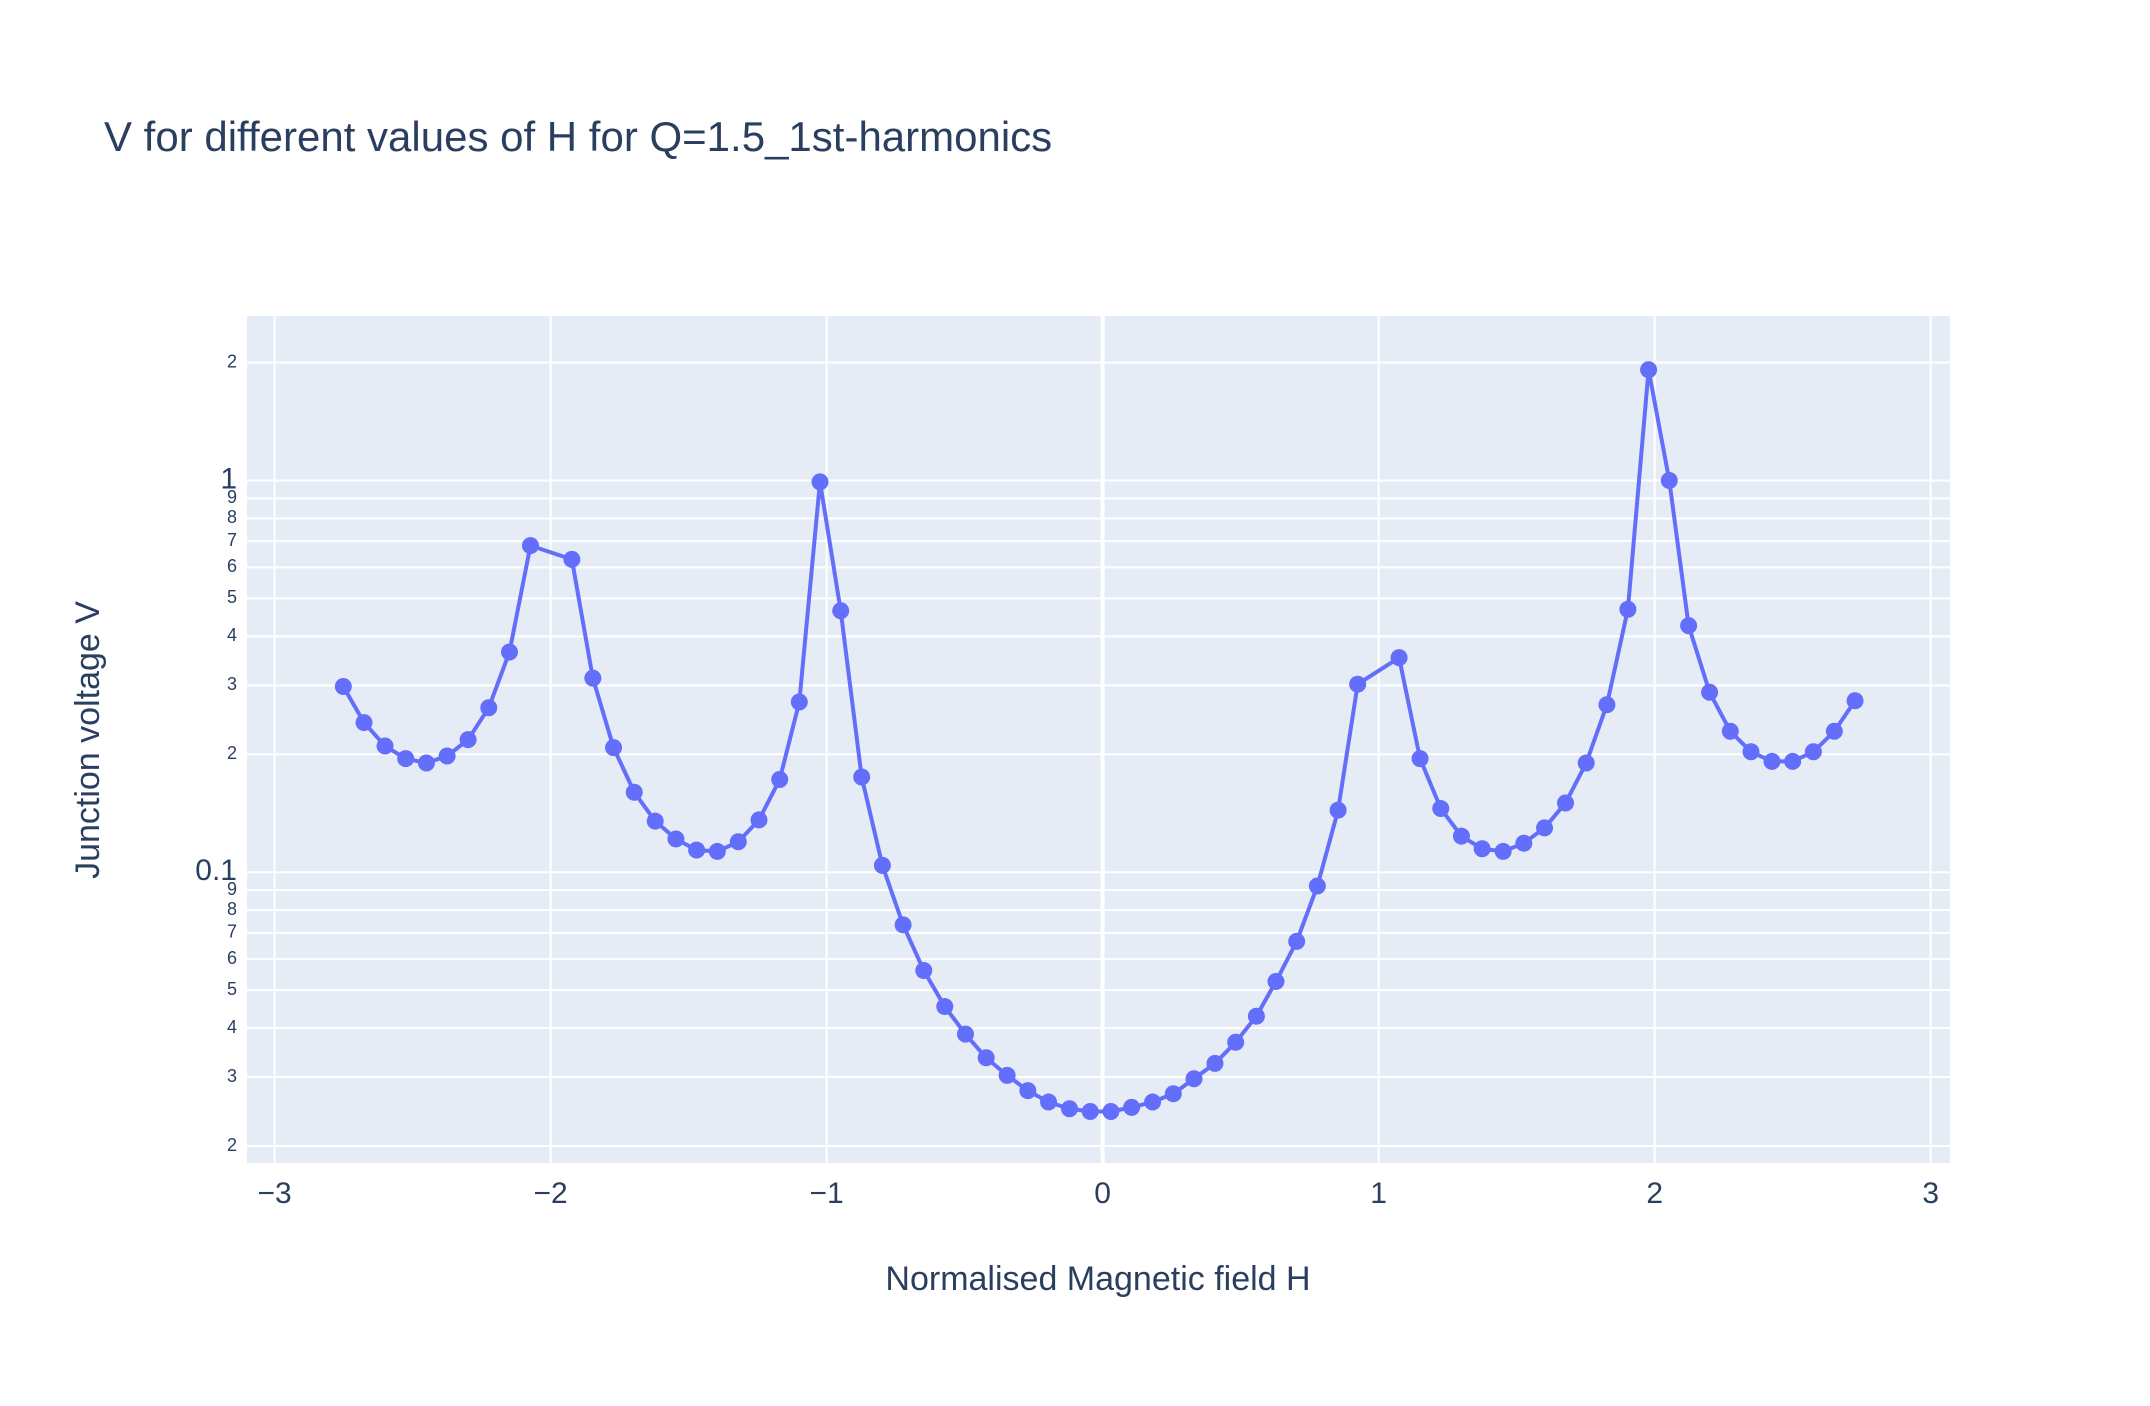  Describe the element at coordinates (1654, 1193) in the screenshot. I see `x-tick-label: 2` at that location.